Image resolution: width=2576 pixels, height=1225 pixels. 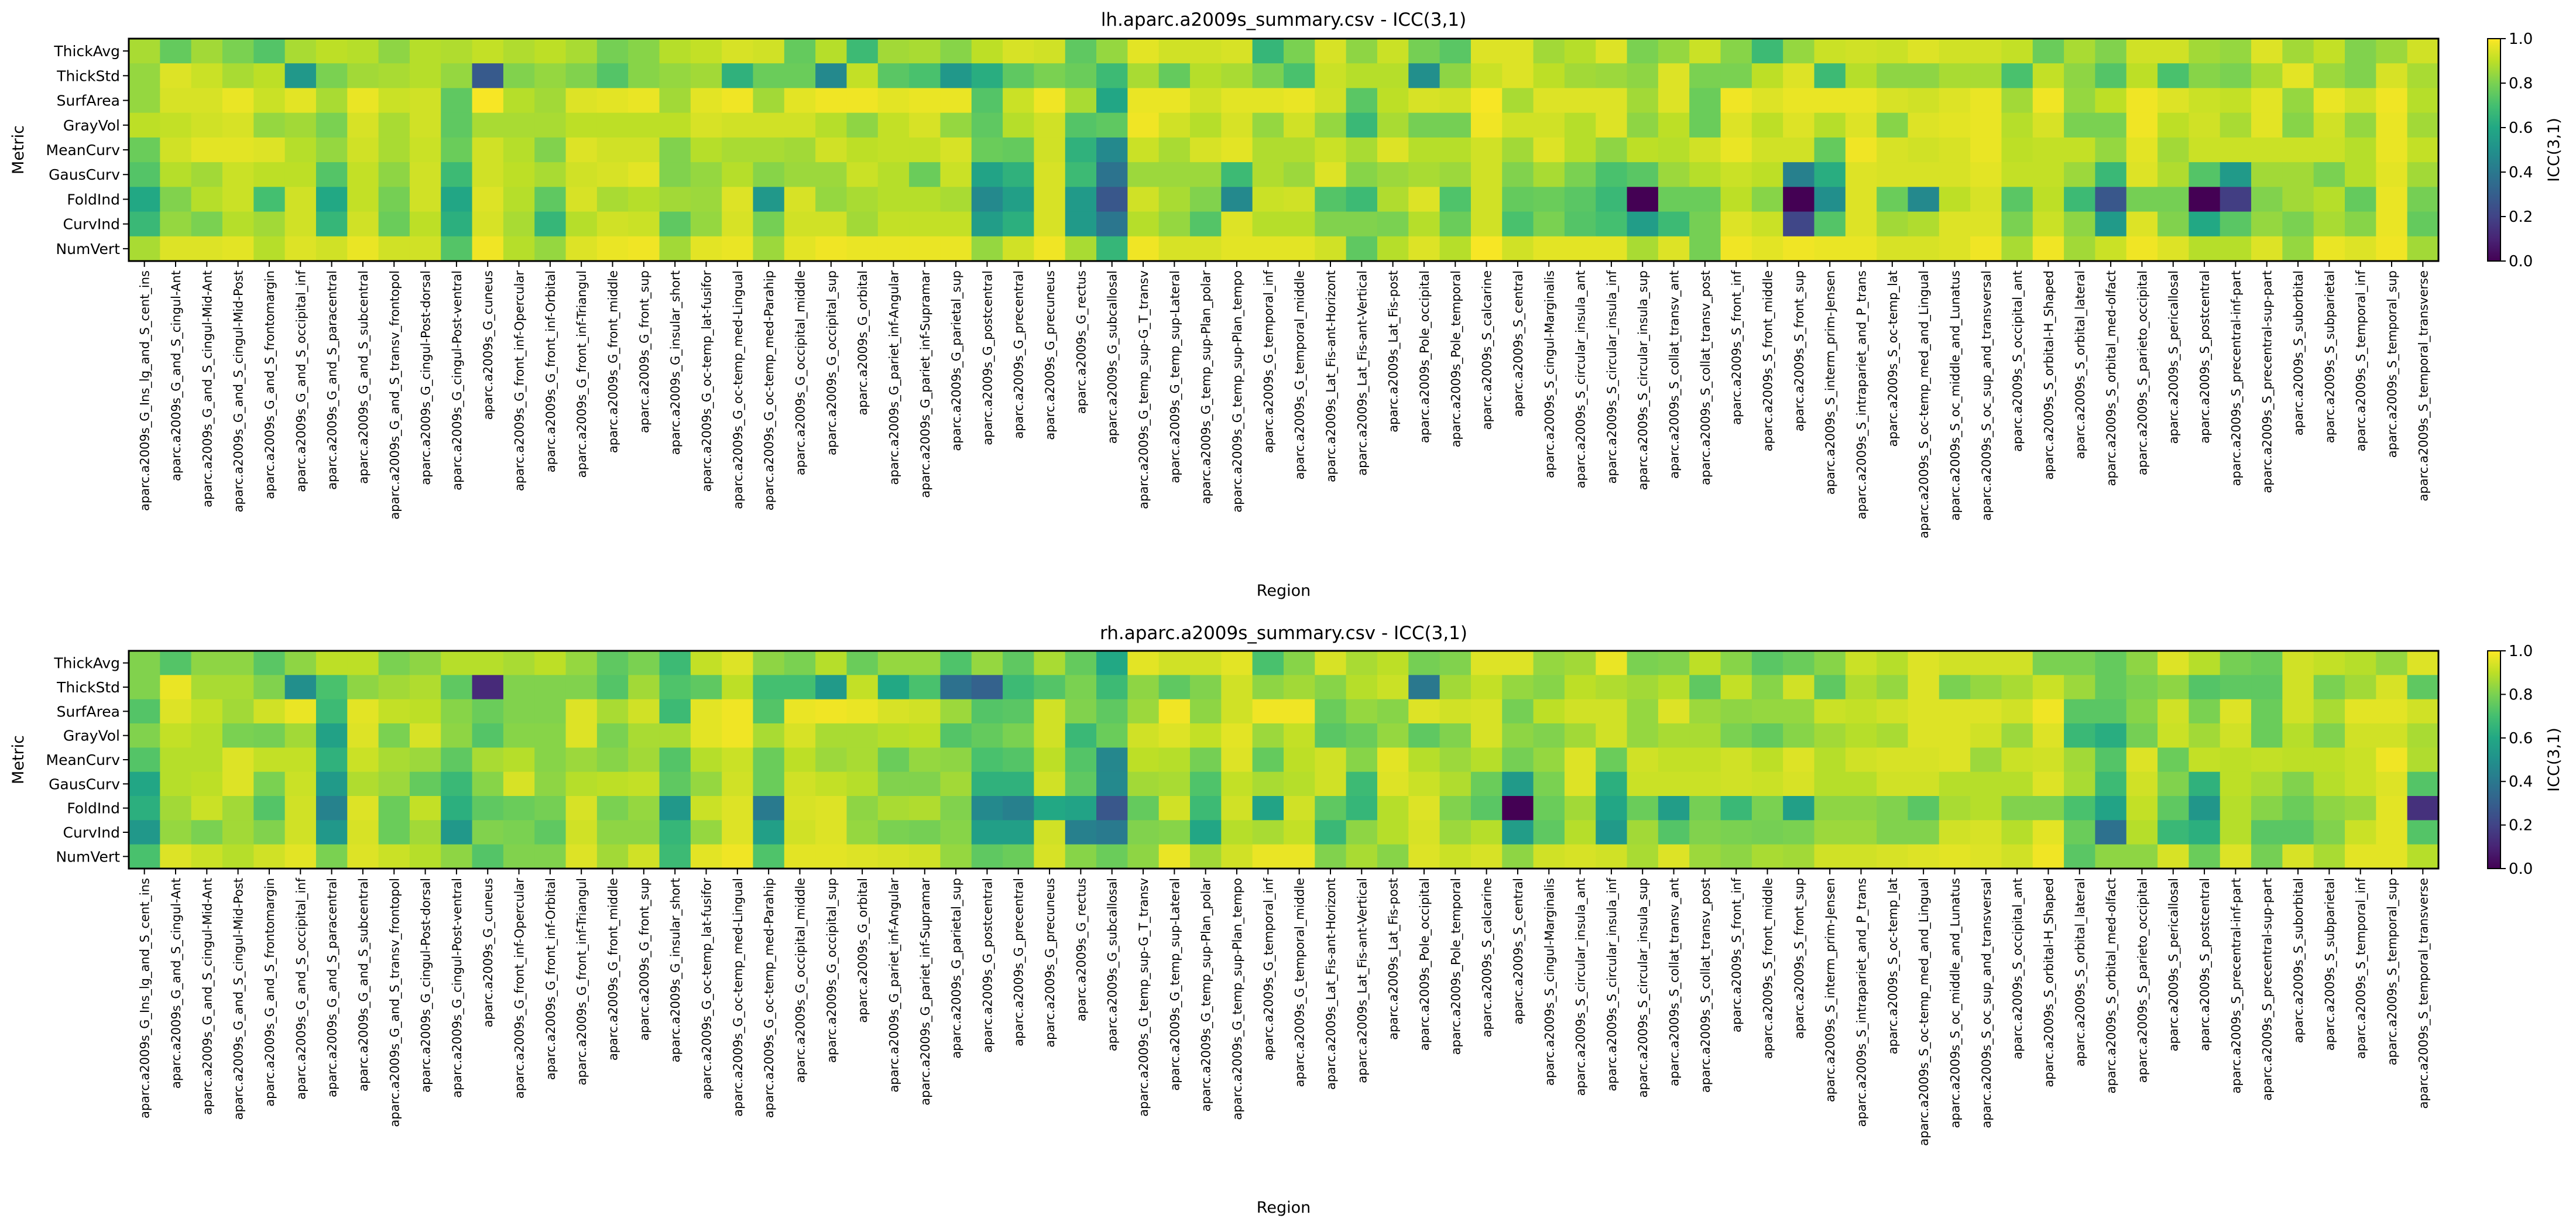 What do you see at coordinates (1613, 377) in the screenshot?
I see `lh-x-tick-label: aparc.a2009s_S_circular_insula_inf` at bounding box center [1613, 377].